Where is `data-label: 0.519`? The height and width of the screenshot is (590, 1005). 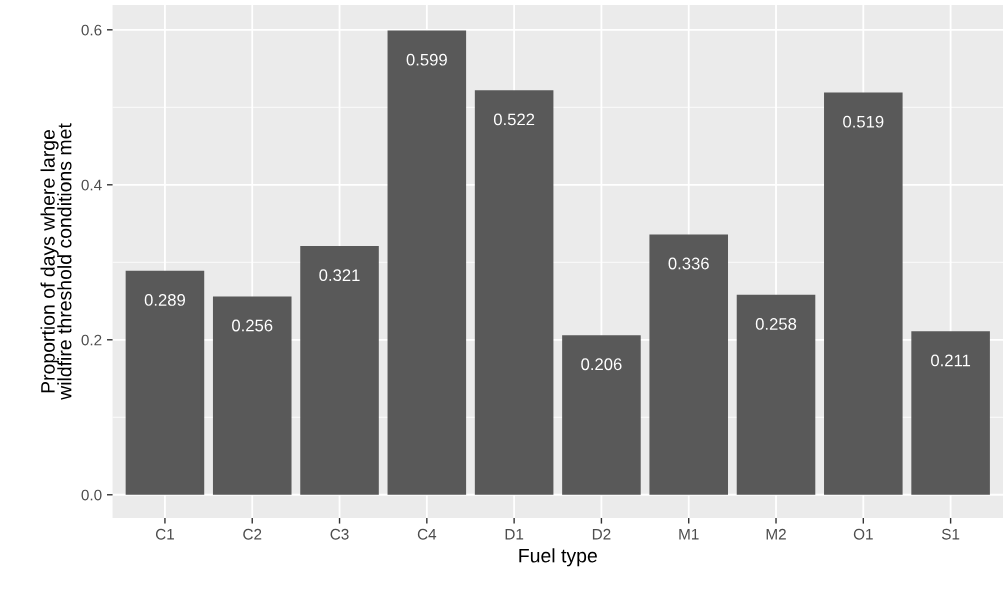
data-label: 0.519 is located at coordinates (863, 121).